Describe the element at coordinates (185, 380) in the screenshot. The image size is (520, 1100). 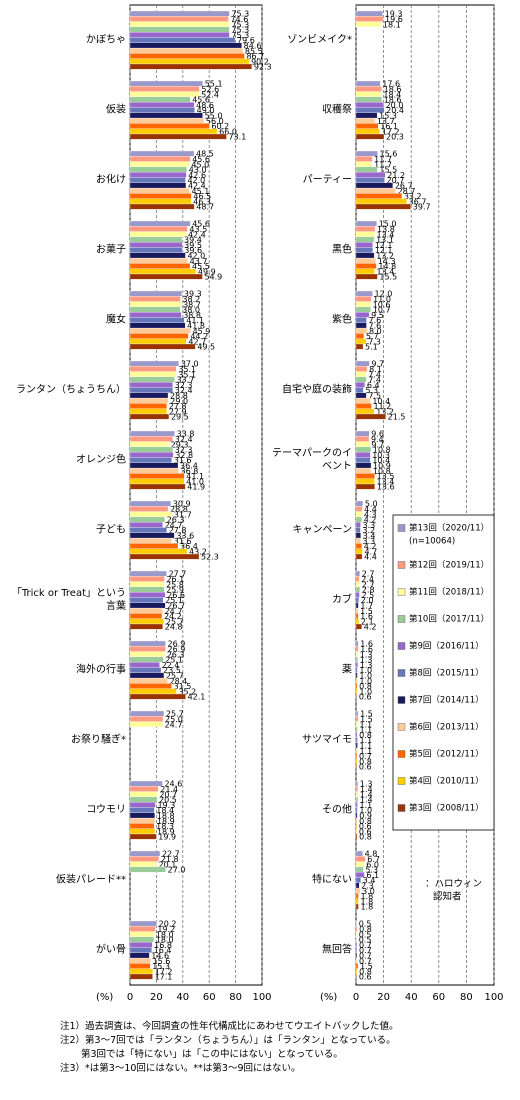
I see `value-label: 33.7` at that location.